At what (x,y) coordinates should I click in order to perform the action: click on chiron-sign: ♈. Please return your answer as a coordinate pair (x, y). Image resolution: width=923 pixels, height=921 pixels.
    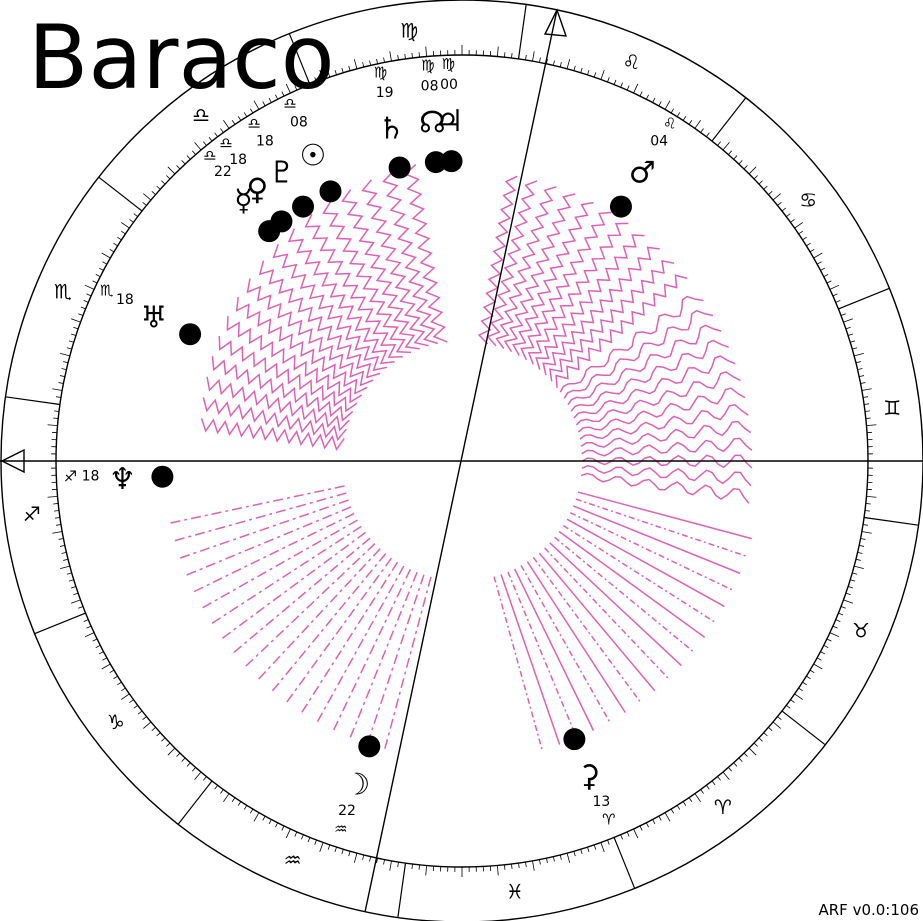
    Looking at the image, I should click on (608, 819).